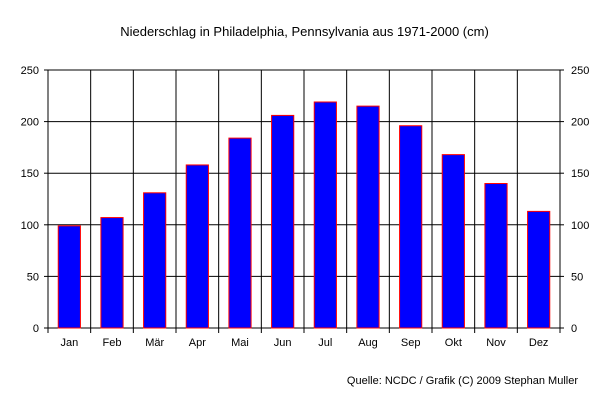  Describe the element at coordinates (33, 277) in the screenshot. I see `y-tick-label-left: 50` at that location.